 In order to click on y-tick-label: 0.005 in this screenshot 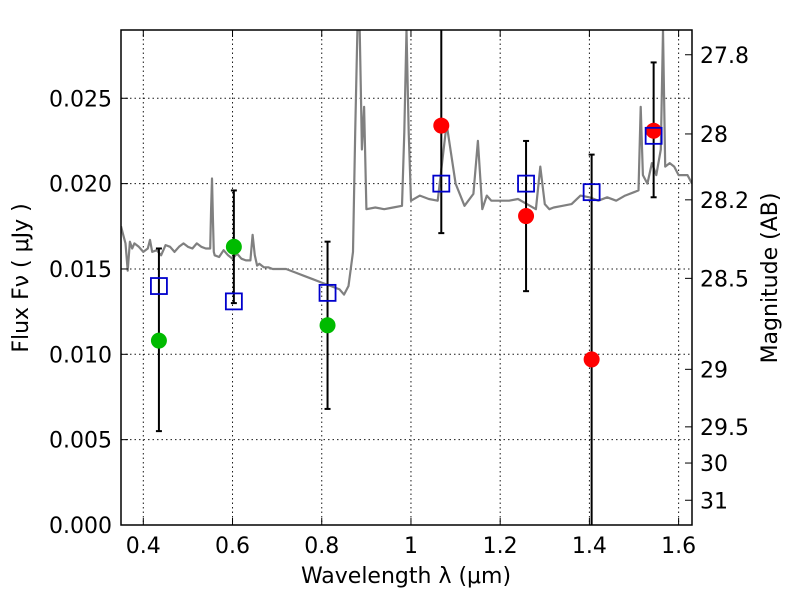, I will do `click(80, 441)`.